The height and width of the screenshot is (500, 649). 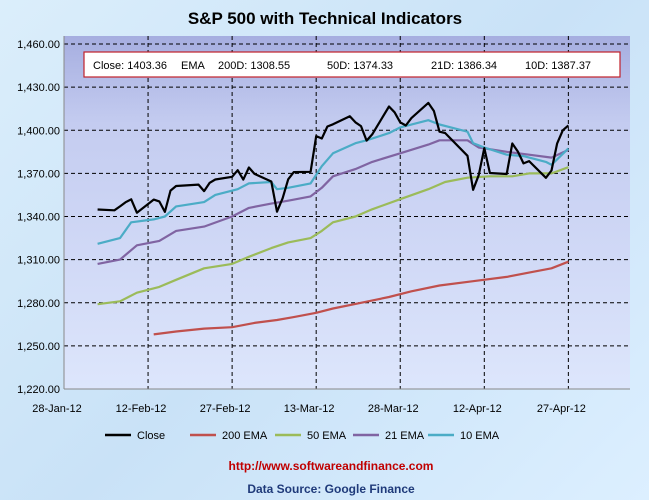 I want to click on legend-label: Close, so click(x=151, y=436).